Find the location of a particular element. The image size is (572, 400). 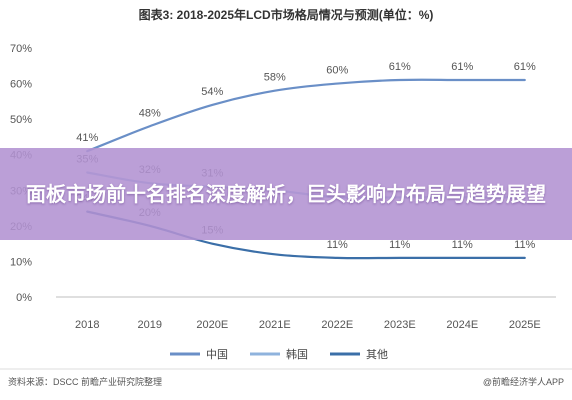

x-tick-label: 2024E is located at coordinates (462, 325).